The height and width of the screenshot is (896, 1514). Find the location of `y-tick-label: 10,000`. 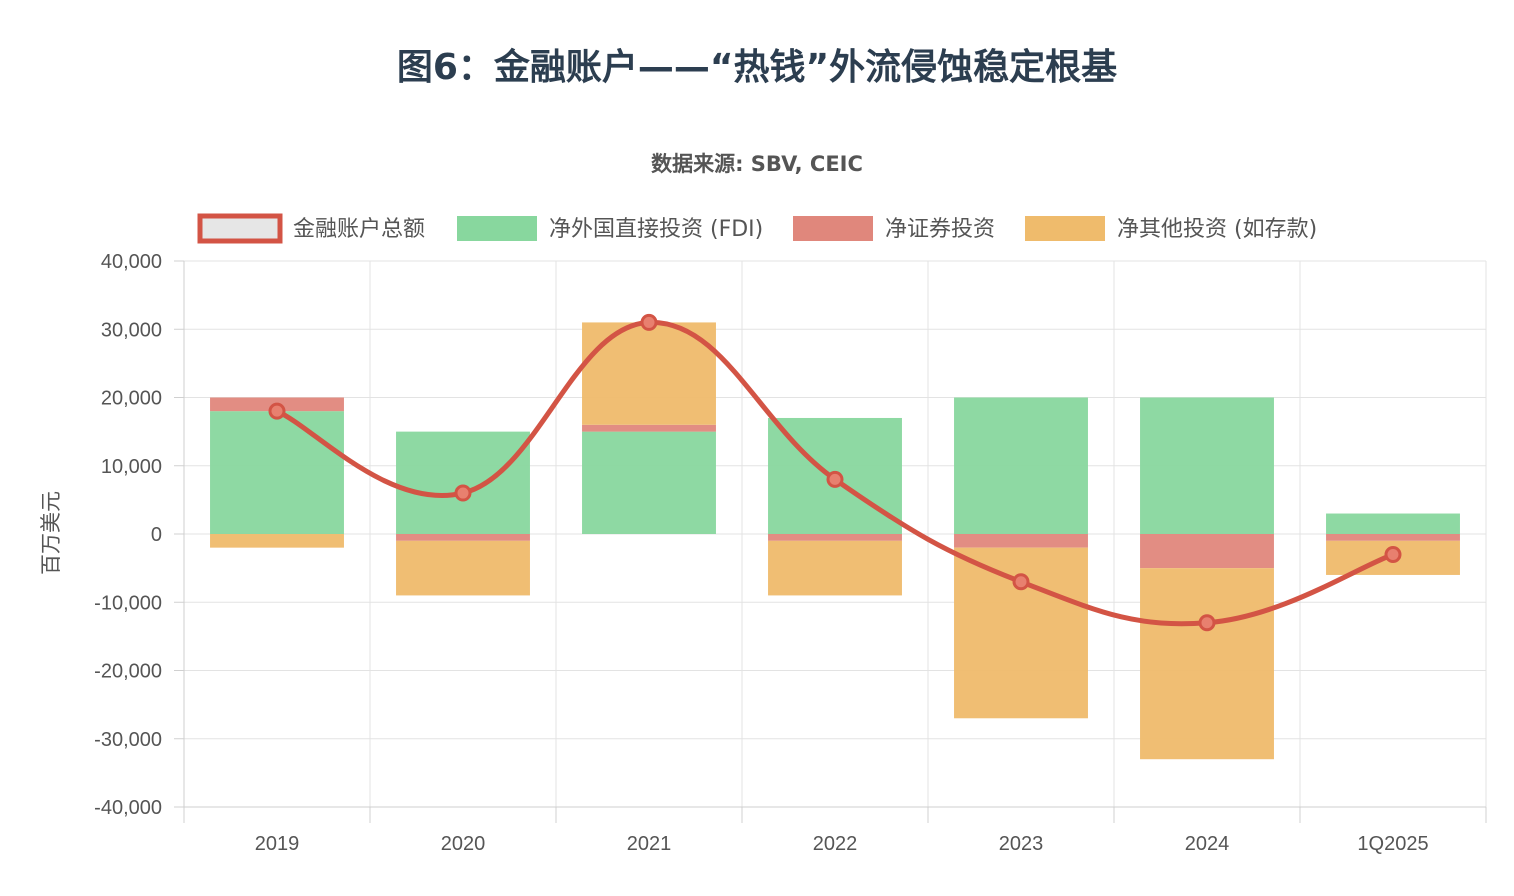

y-tick-label: 10,000 is located at coordinates (131, 467).